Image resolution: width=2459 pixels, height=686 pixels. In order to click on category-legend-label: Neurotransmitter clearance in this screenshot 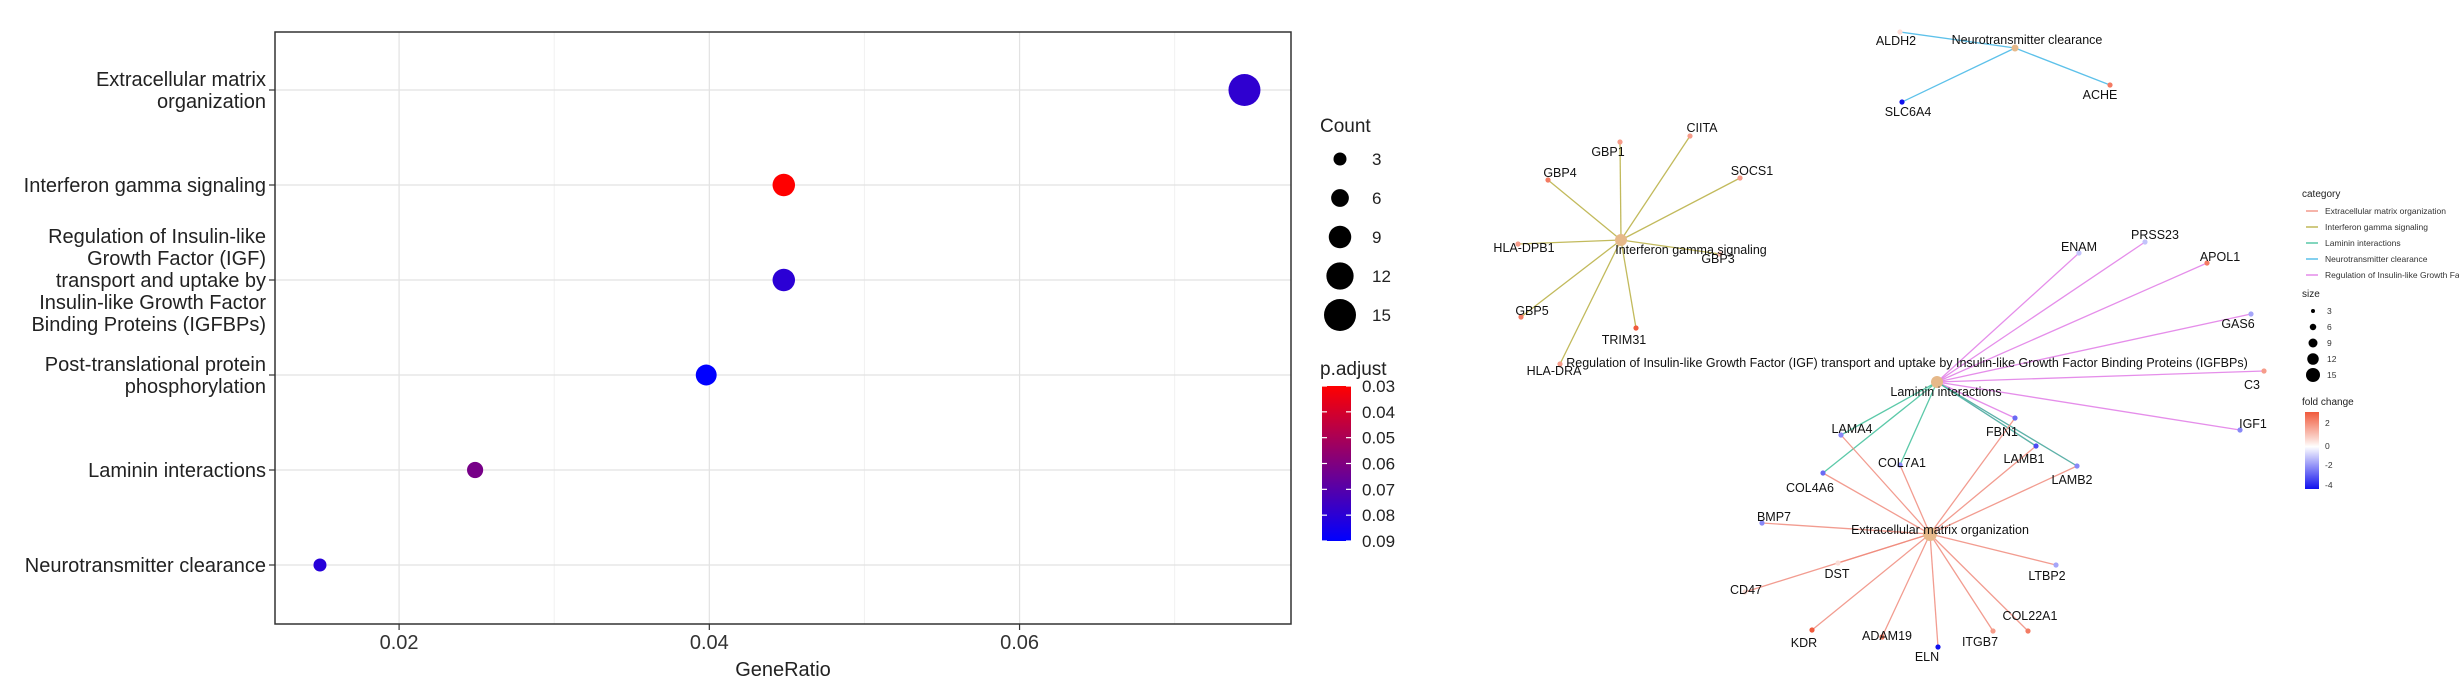, I will do `click(2376, 259)`.